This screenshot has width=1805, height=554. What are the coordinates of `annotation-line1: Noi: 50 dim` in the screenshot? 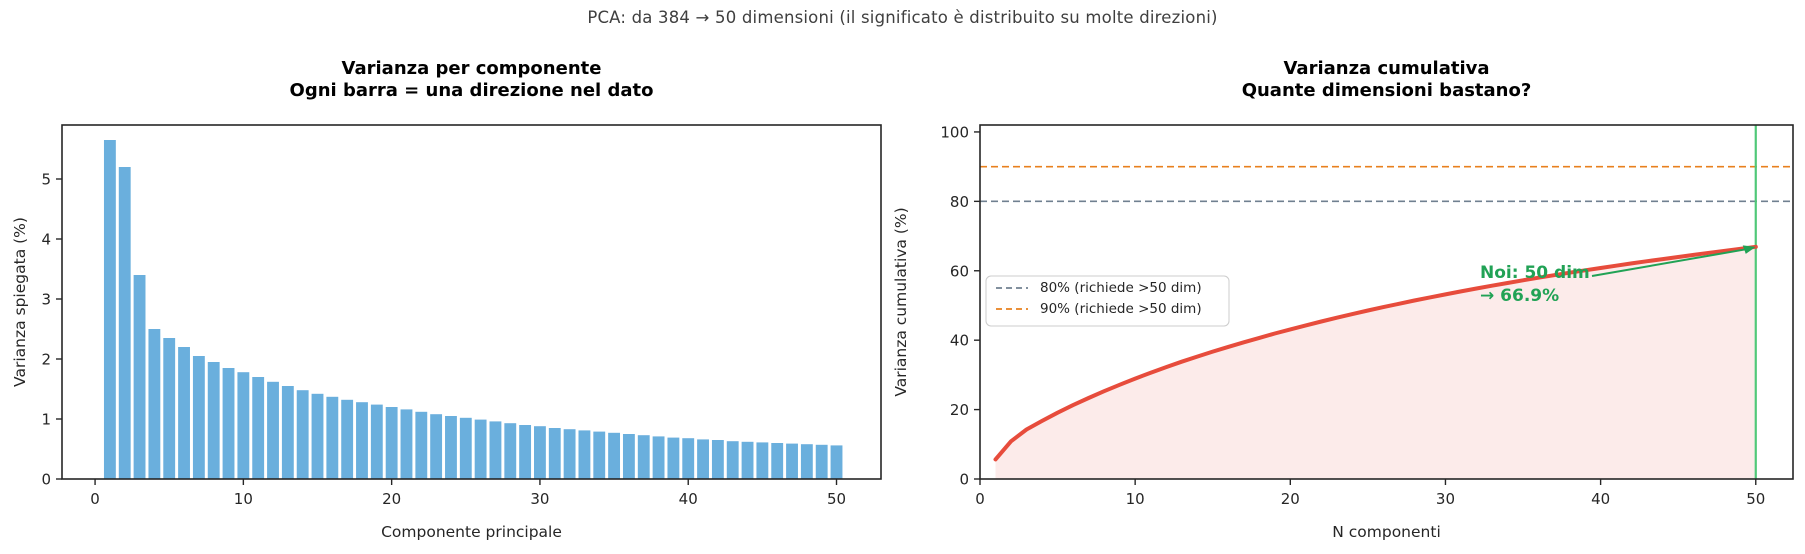 It's located at (1535, 273).